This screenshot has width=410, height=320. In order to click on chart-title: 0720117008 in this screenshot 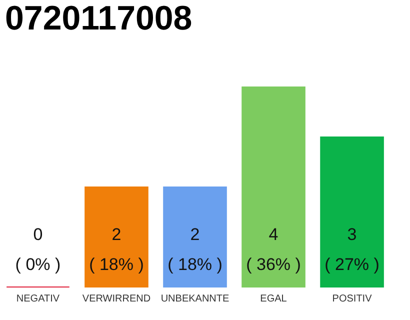, I will do `click(98, 19)`.